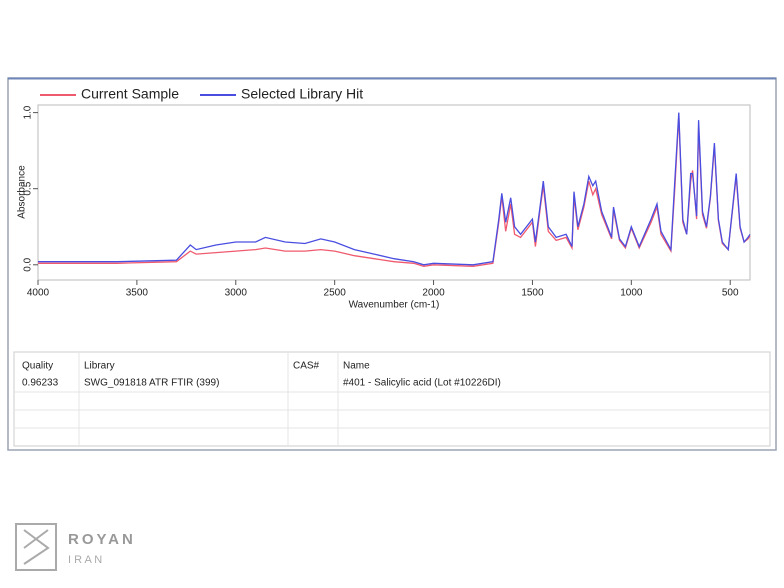  I want to click on y-tick-label: 0.0, so click(28, 264).